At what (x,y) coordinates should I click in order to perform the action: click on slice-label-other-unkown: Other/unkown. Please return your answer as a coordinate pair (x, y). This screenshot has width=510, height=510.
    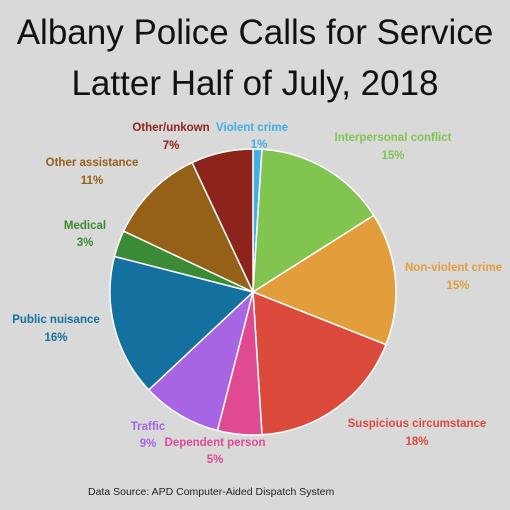
    Looking at the image, I should click on (170, 128).